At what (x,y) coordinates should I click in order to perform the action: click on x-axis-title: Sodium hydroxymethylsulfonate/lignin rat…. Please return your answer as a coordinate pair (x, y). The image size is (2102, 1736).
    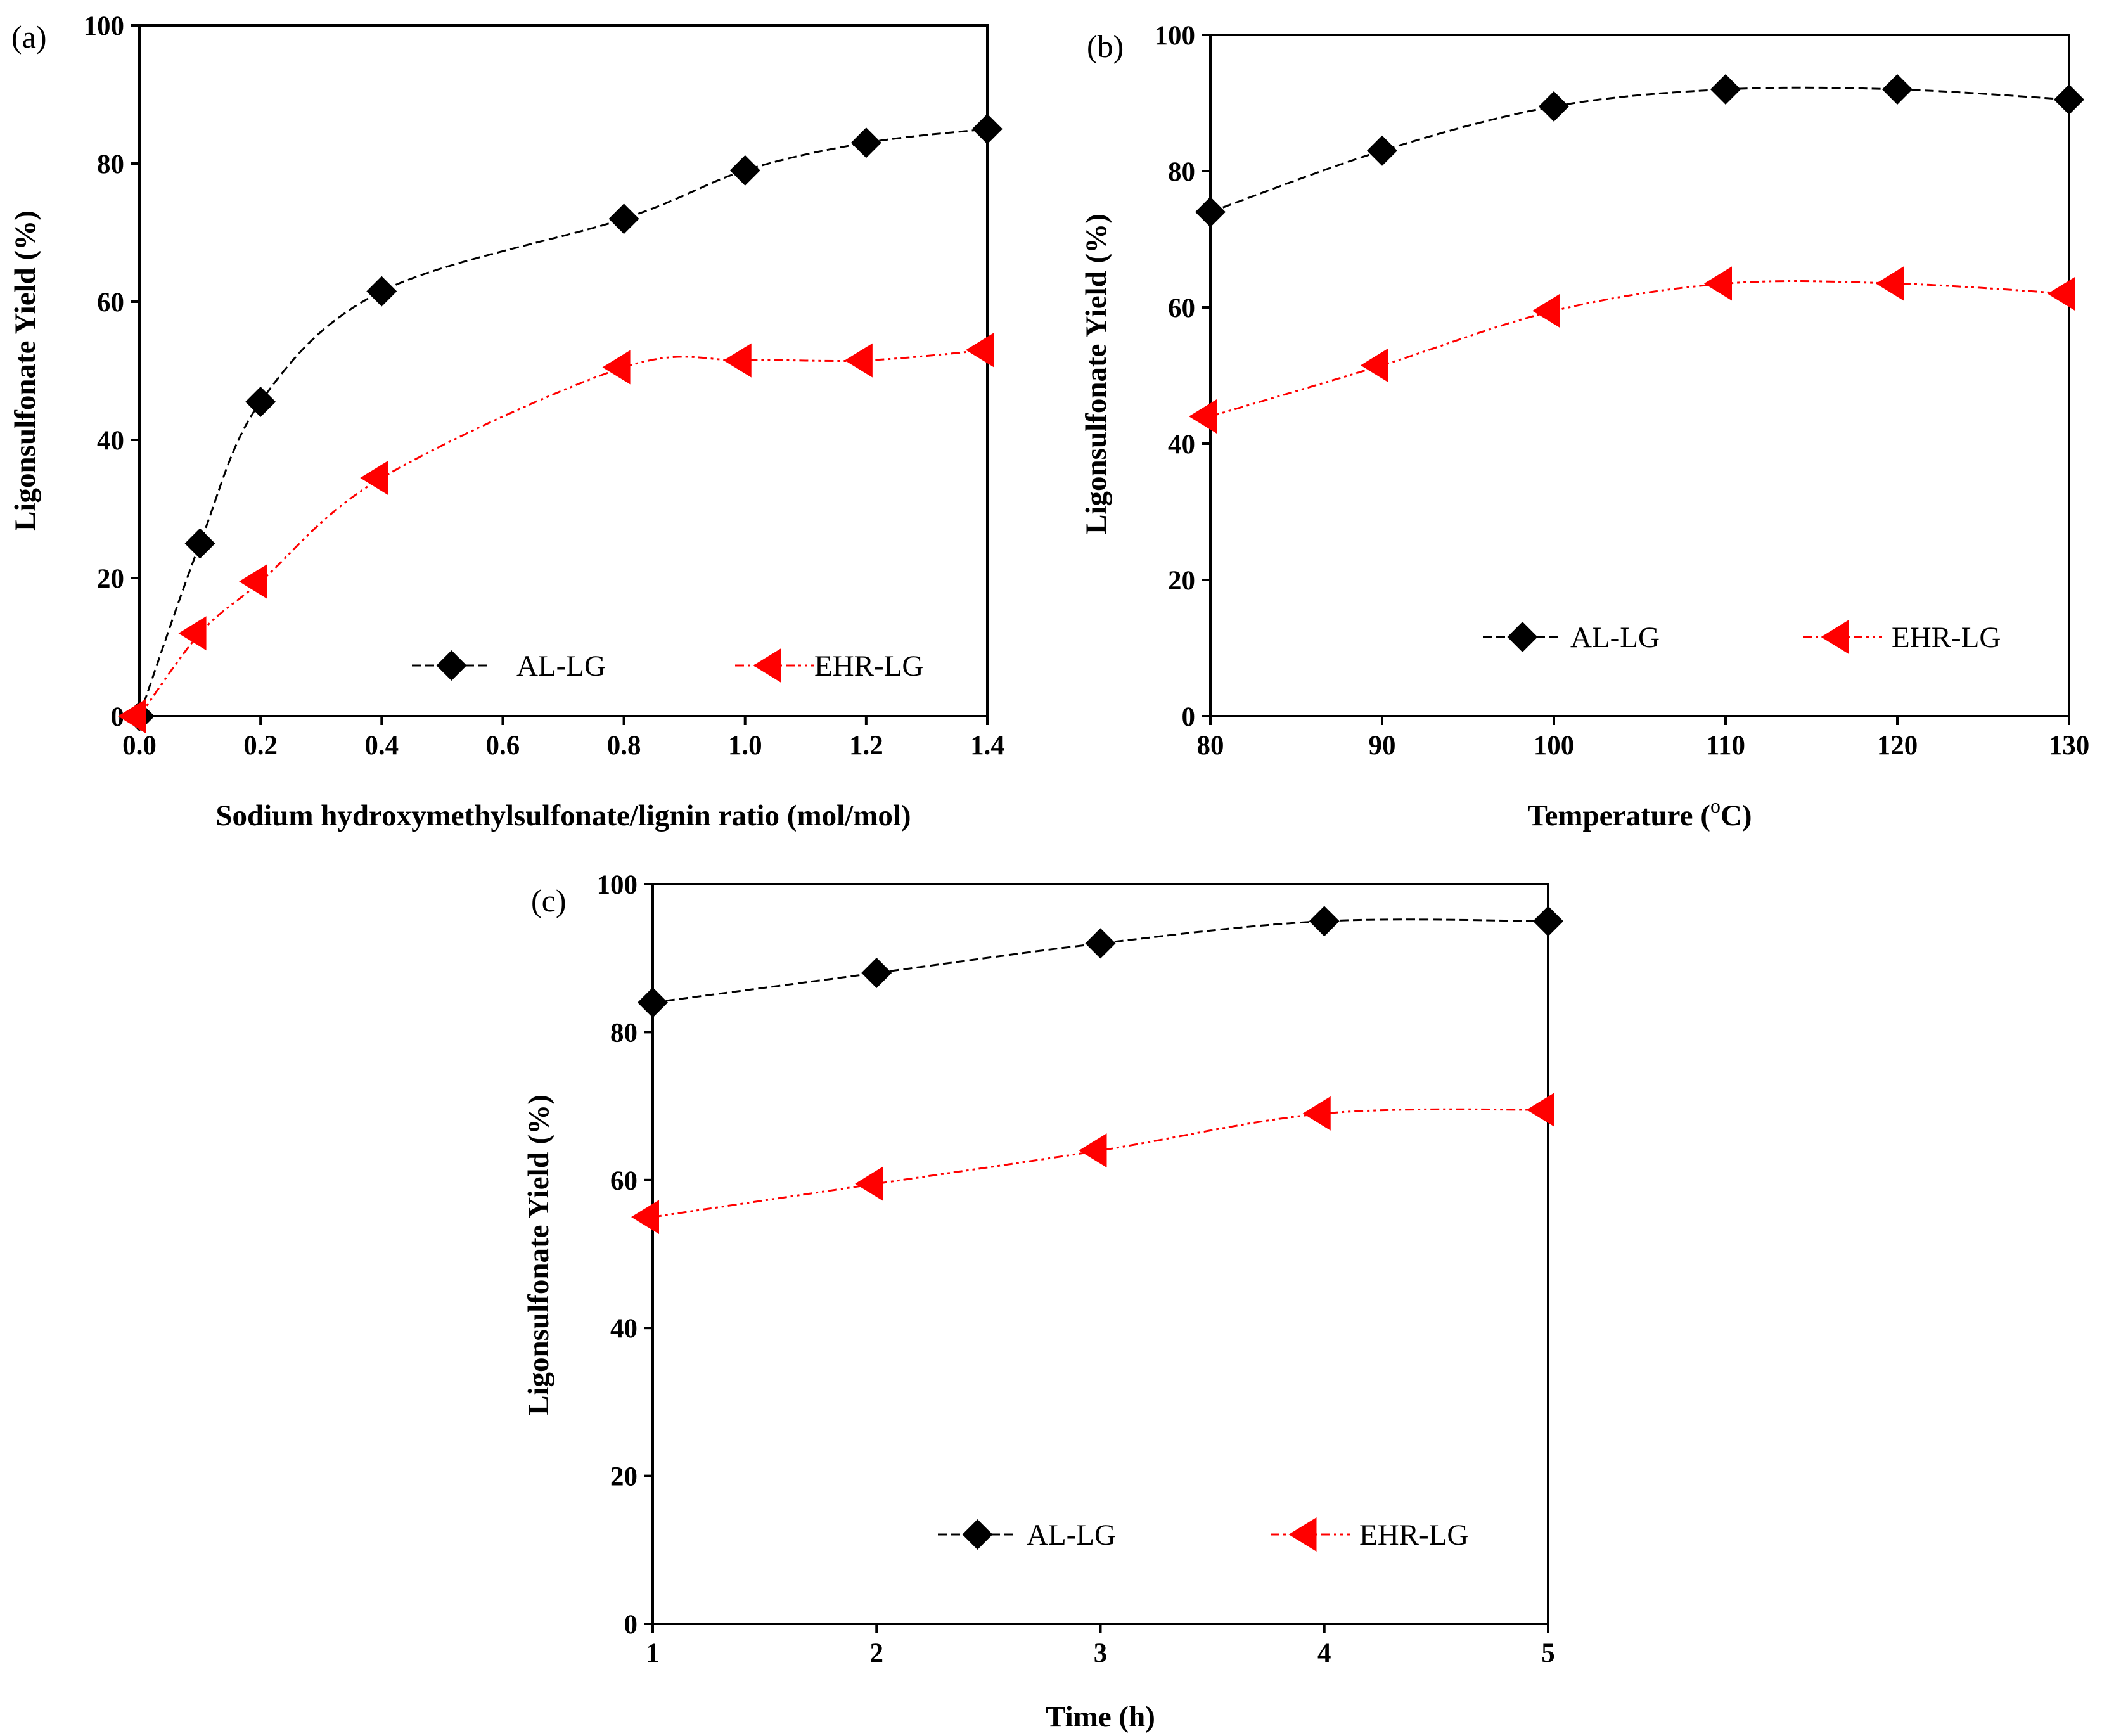
    Looking at the image, I should click on (563, 815).